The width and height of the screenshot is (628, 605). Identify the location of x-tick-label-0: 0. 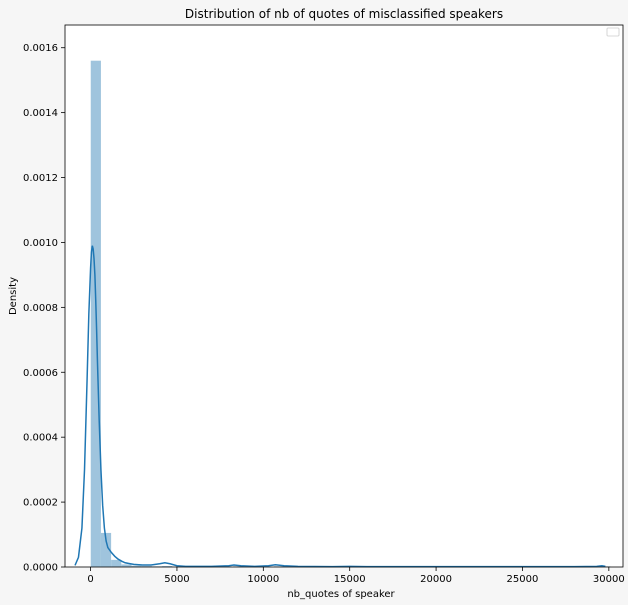
(90, 579).